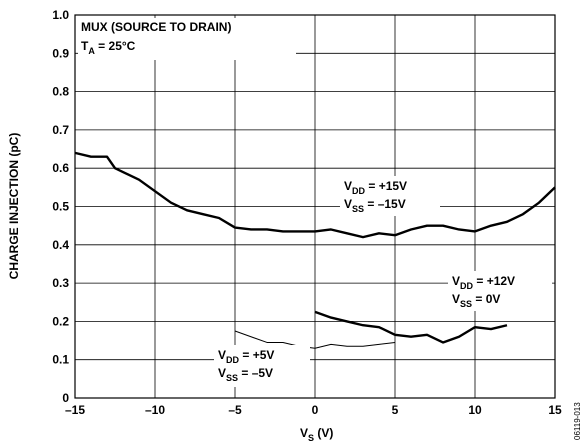 This screenshot has height=447, width=587. What do you see at coordinates (115, 46) in the screenshot?
I see `condition-rest: = 25°C` at bounding box center [115, 46].